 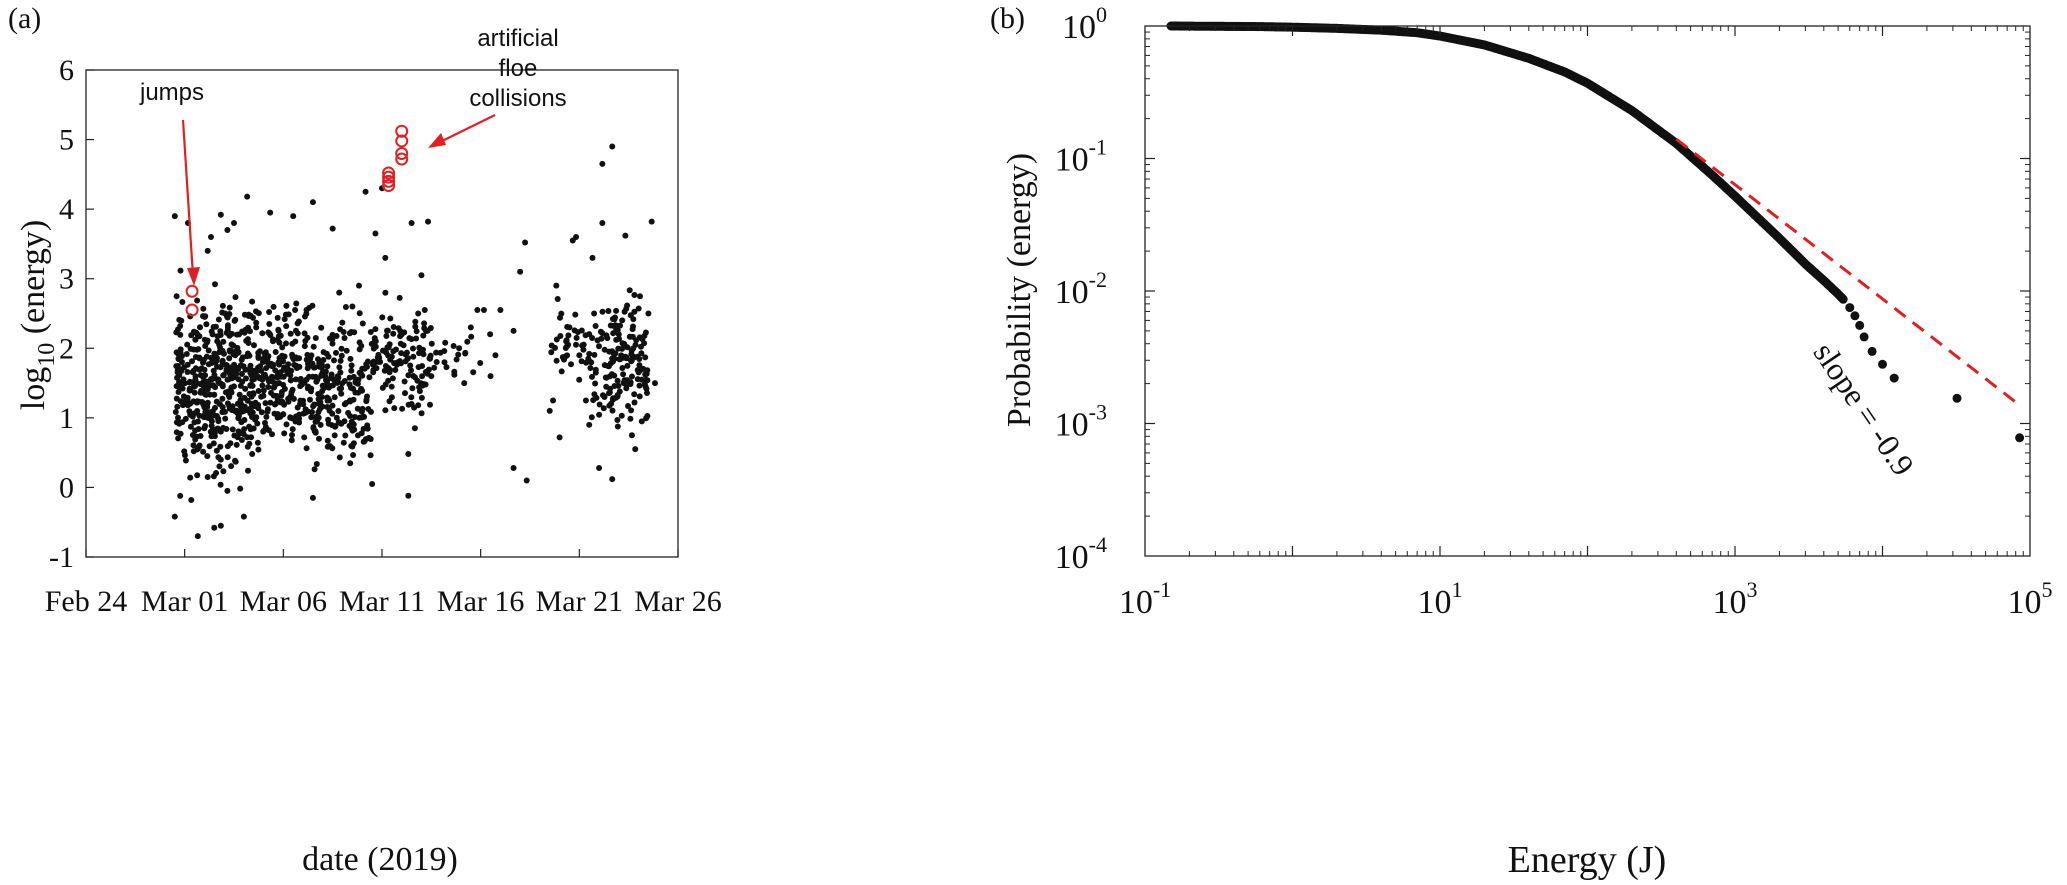 I want to click on panel-a-y-tick-label: 0, so click(x=66, y=487).